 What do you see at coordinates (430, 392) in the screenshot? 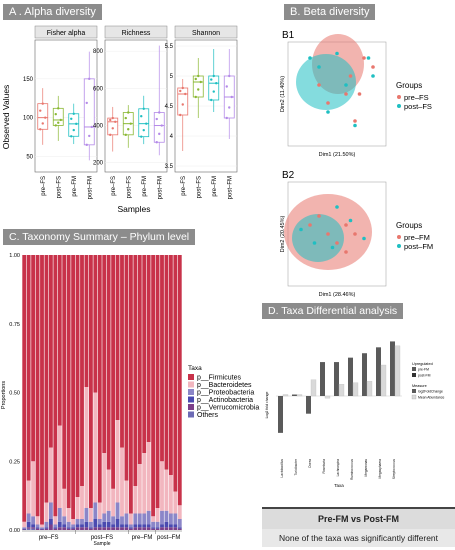
I see `diff-legend-label: log2FoldChange` at bounding box center [430, 392].